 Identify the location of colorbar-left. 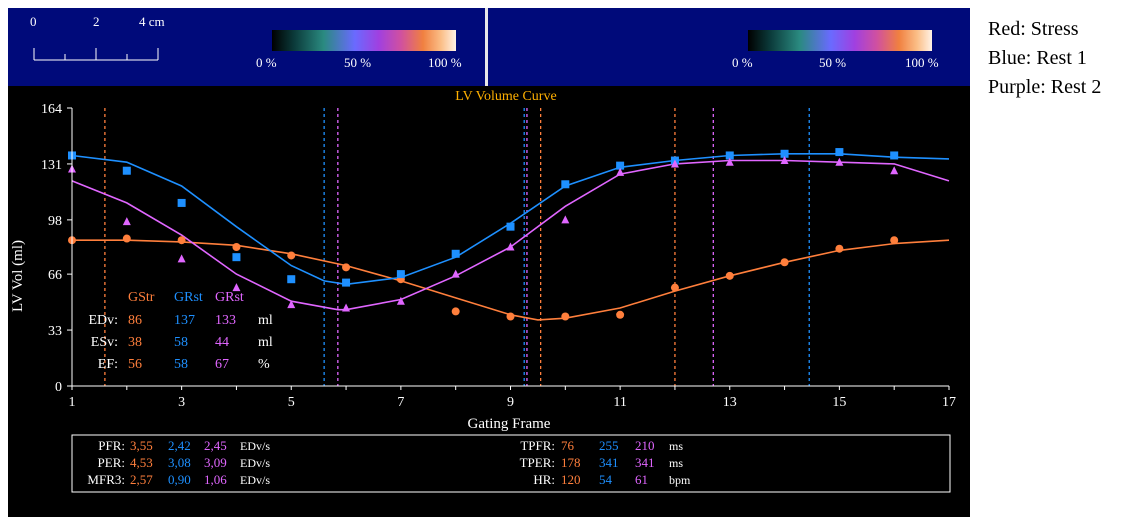
(364, 40).